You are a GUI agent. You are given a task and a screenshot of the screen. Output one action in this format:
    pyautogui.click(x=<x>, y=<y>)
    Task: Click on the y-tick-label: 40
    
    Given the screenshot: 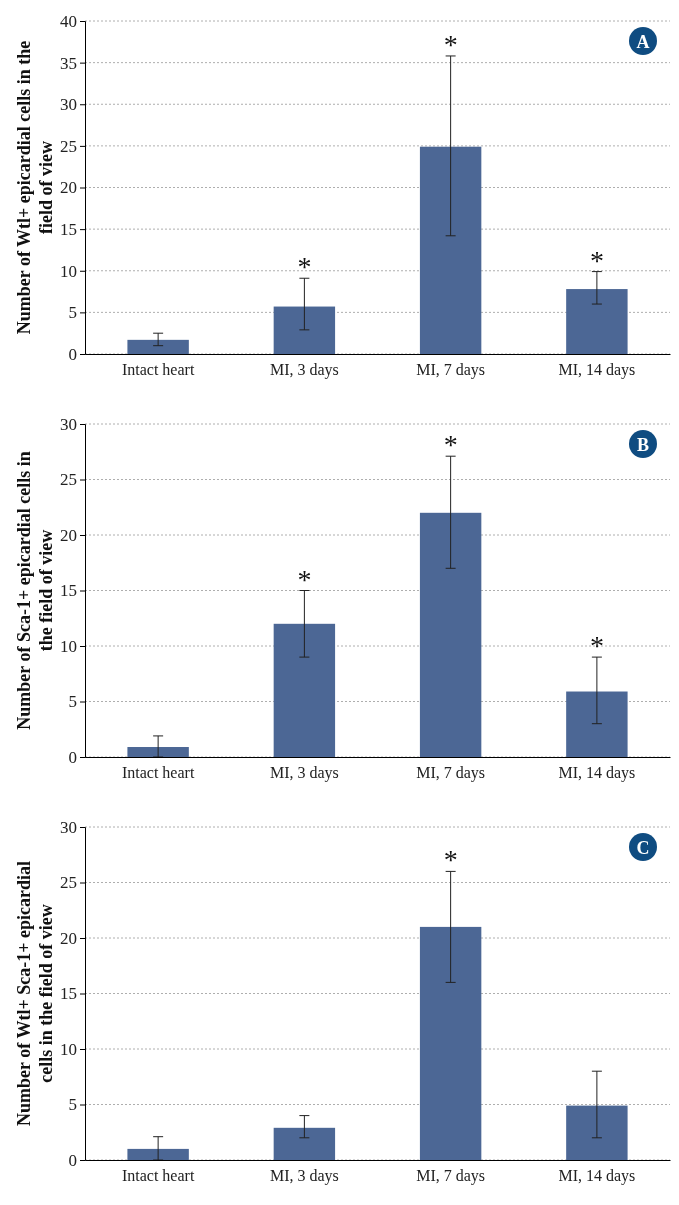 What is the action you would take?
    pyautogui.click(x=68, y=21)
    